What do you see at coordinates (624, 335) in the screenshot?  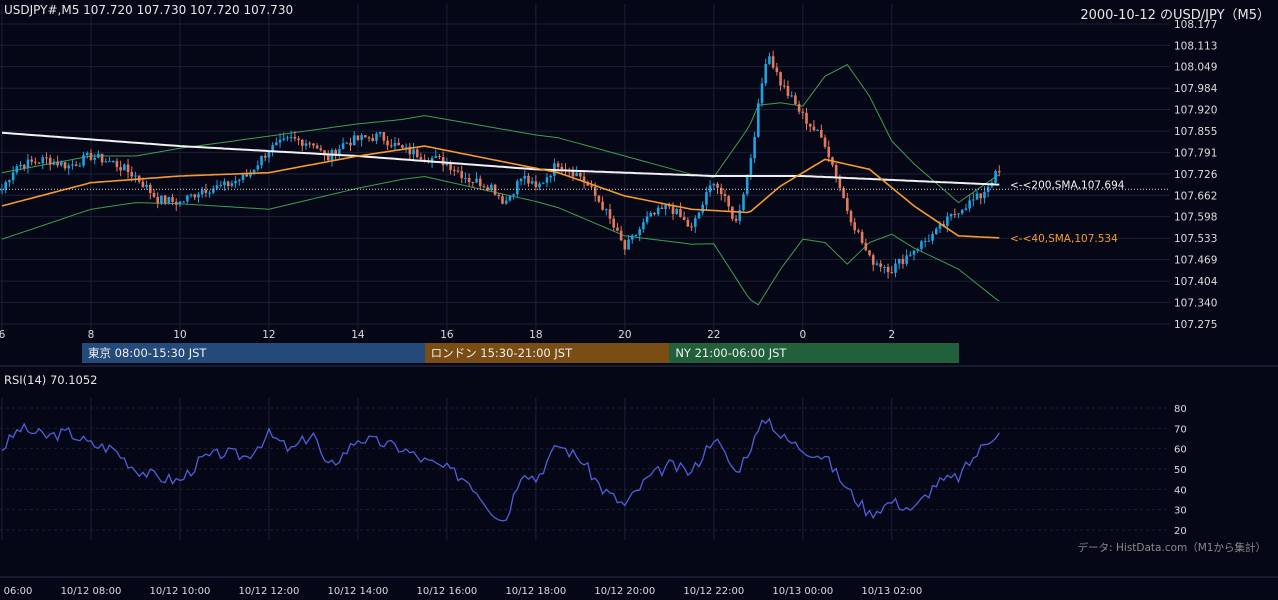 I see `time-tick-label: 20` at bounding box center [624, 335].